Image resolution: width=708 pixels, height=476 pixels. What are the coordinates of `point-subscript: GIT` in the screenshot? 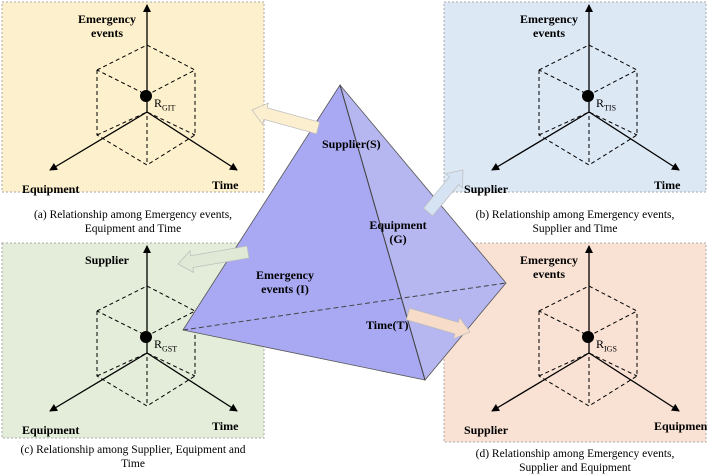 It's located at (169, 108).